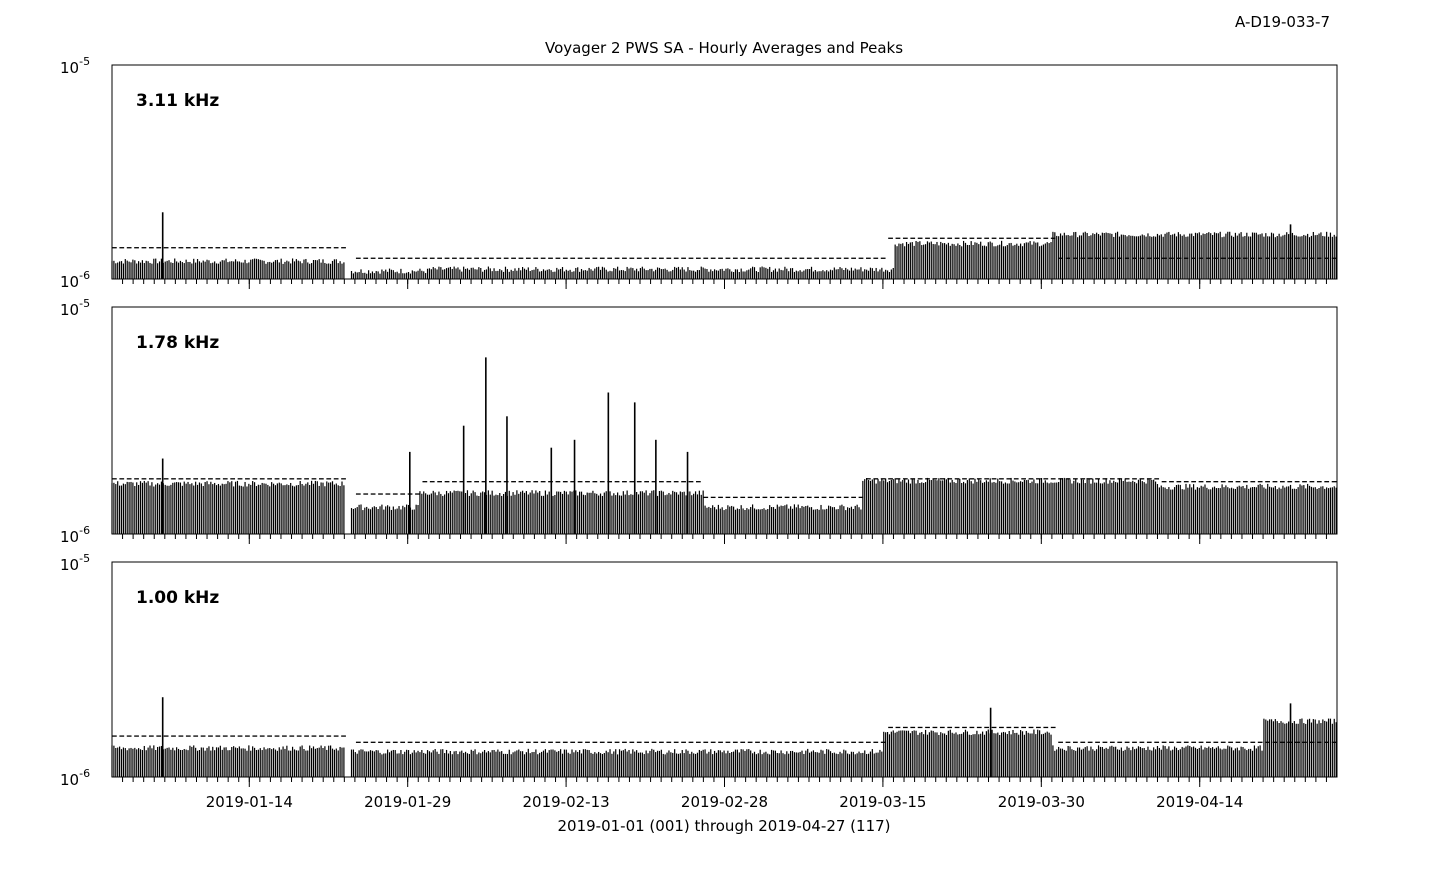 The height and width of the screenshot is (871, 1433). What do you see at coordinates (177, 101) in the screenshot?
I see `panel-frequency-label: 3.11 kHz` at bounding box center [177, 101].